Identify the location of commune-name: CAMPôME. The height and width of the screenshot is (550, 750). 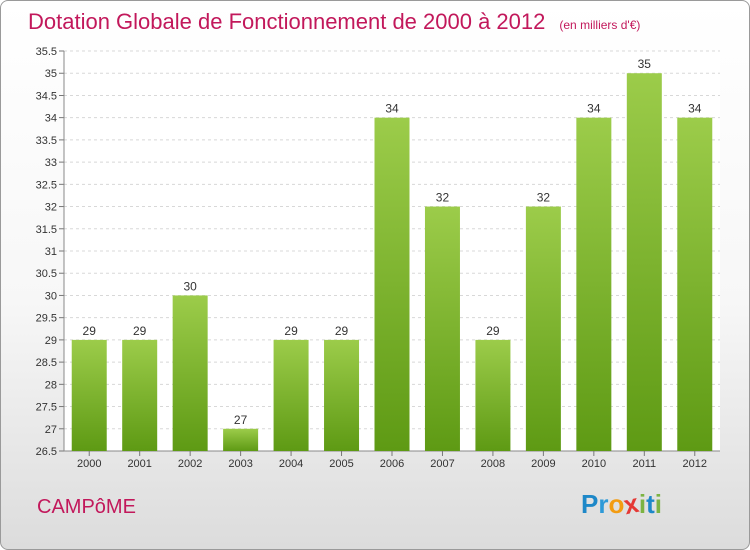
(86, 507).